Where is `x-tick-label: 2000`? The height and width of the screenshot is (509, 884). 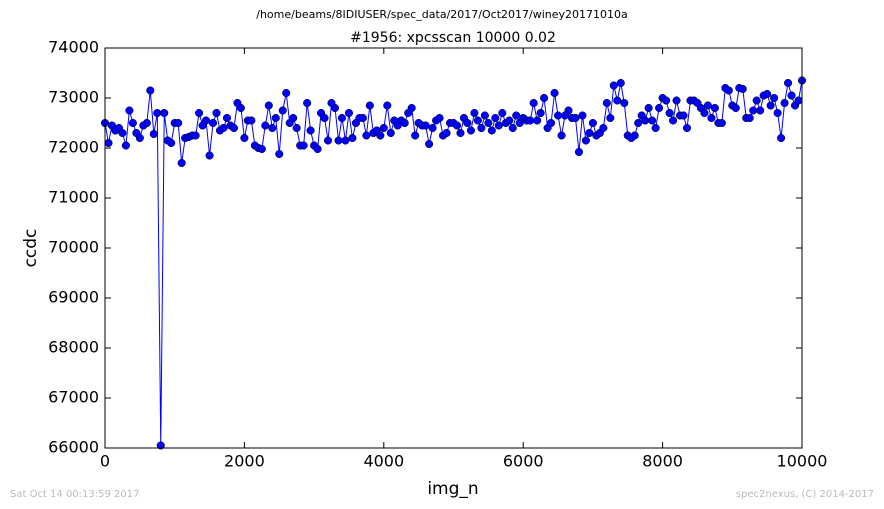 x-tick-label: 2000 is located at coordinates (244, 461).